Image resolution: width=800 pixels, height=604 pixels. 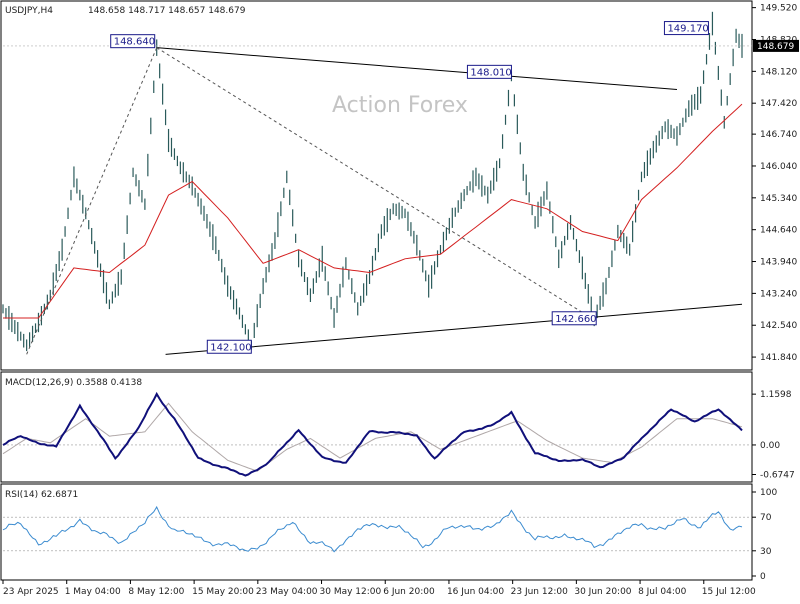 What do you see at coordinates (287, 592) in the screenshot?
I see `x-axis-tick-label: 23 May 04:00` at bounding box center [287, 592].